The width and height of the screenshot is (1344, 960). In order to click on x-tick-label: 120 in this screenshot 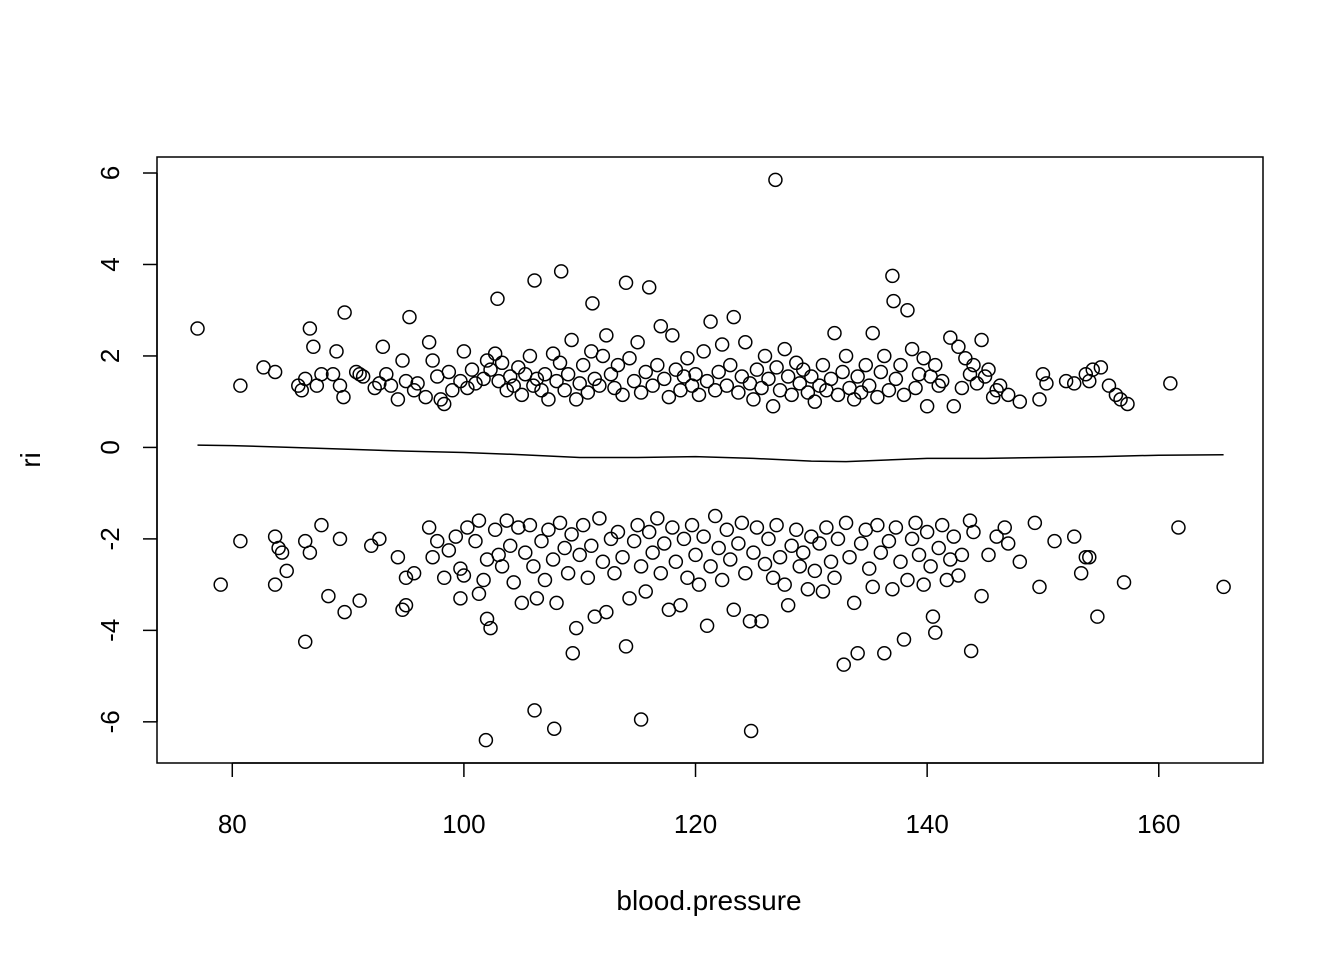, I will do `click(695, 824)`.